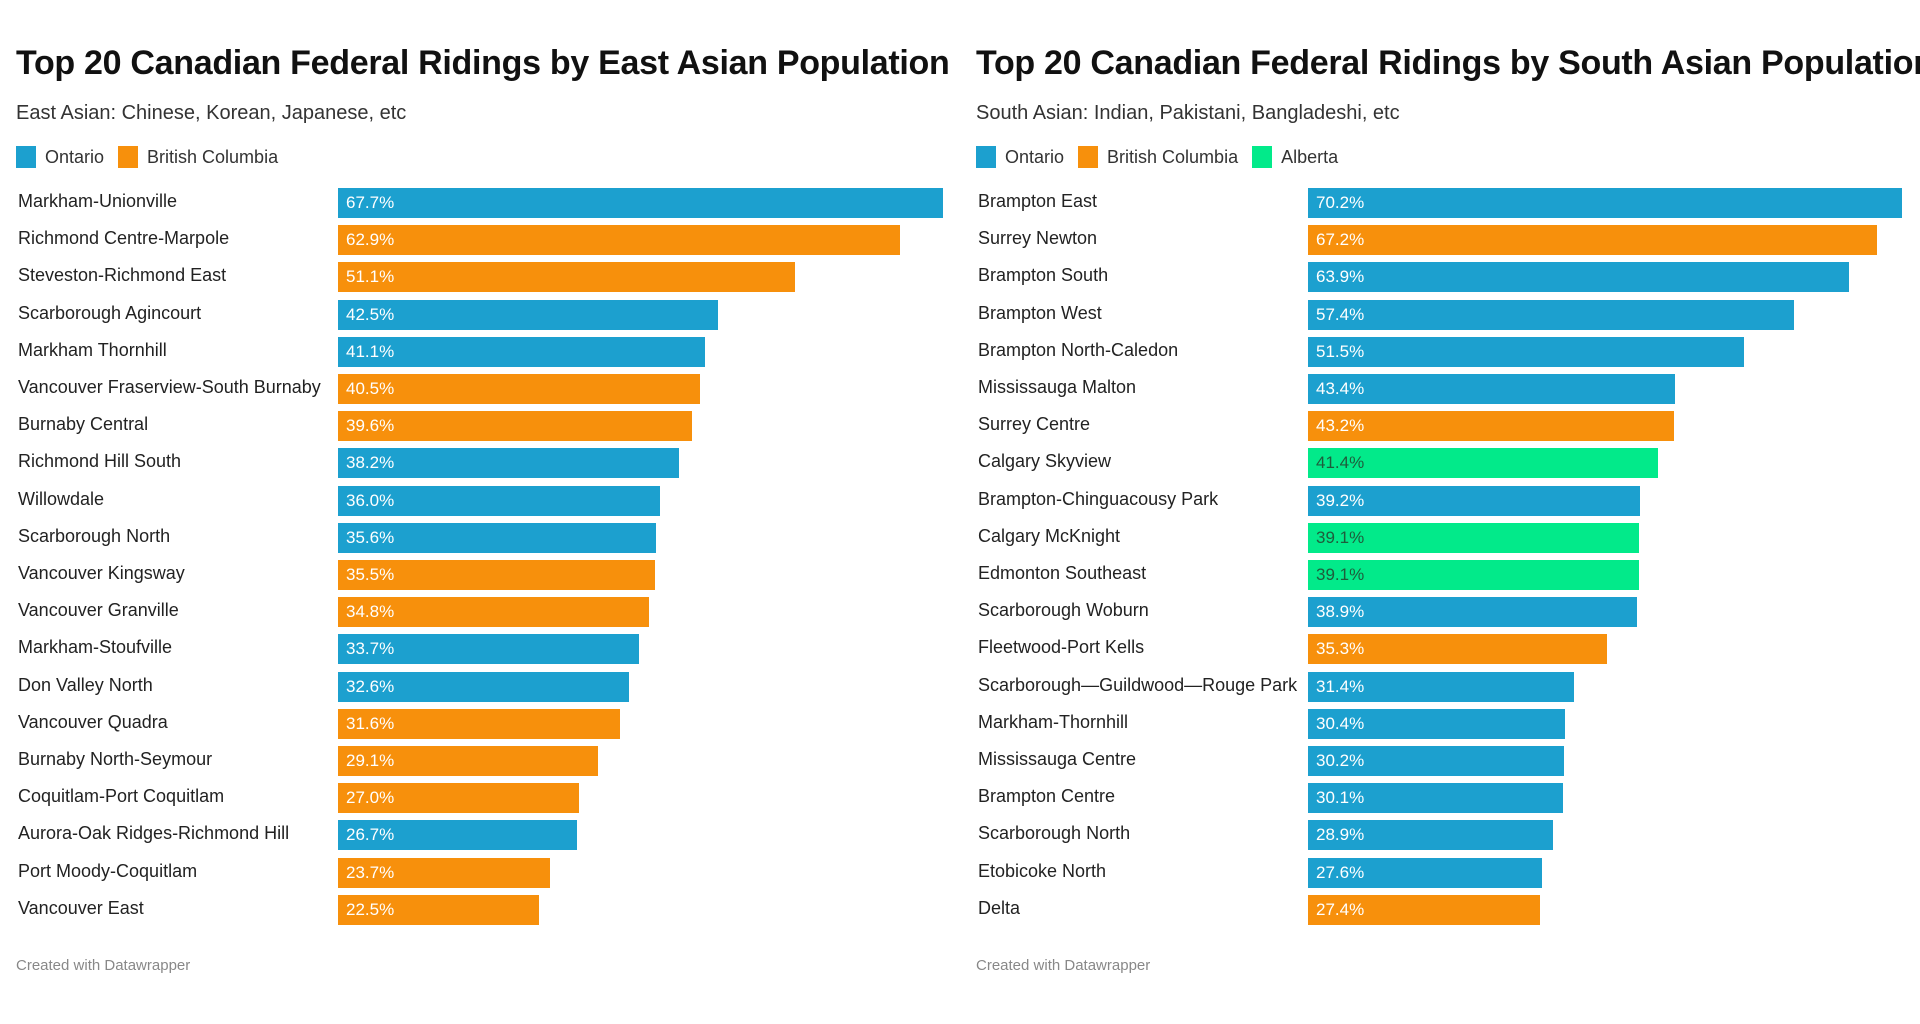  I want to click on bar: 67.7%, so click(640, 203).